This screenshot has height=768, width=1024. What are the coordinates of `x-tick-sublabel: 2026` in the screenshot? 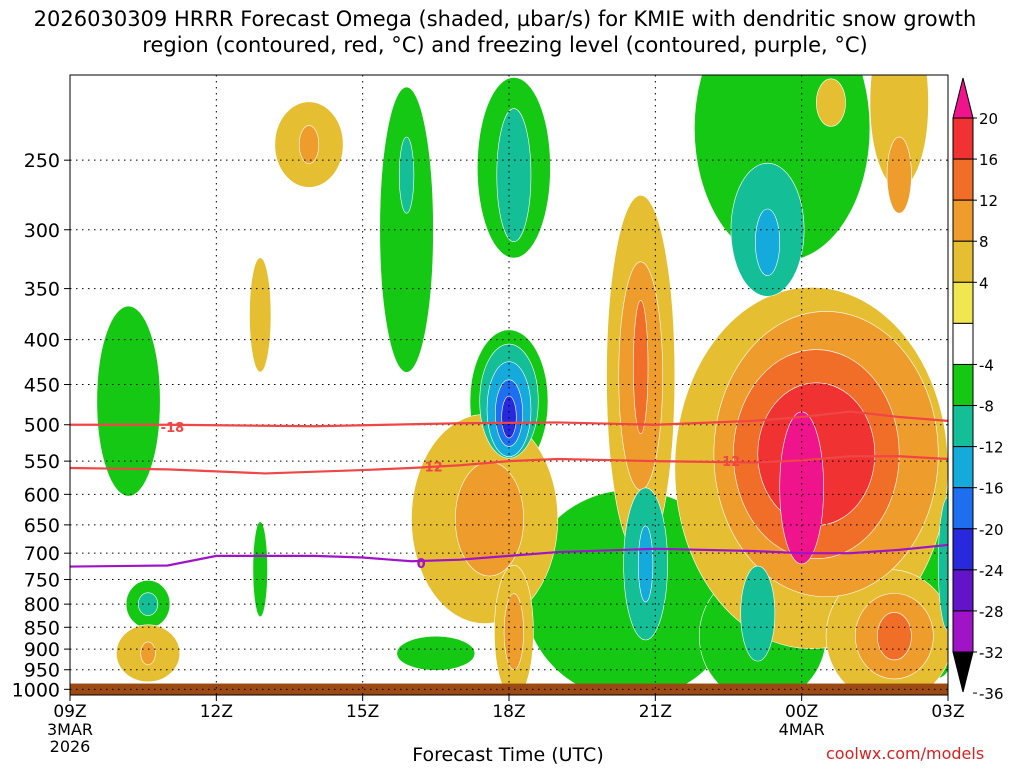 It's located at (70, 746).